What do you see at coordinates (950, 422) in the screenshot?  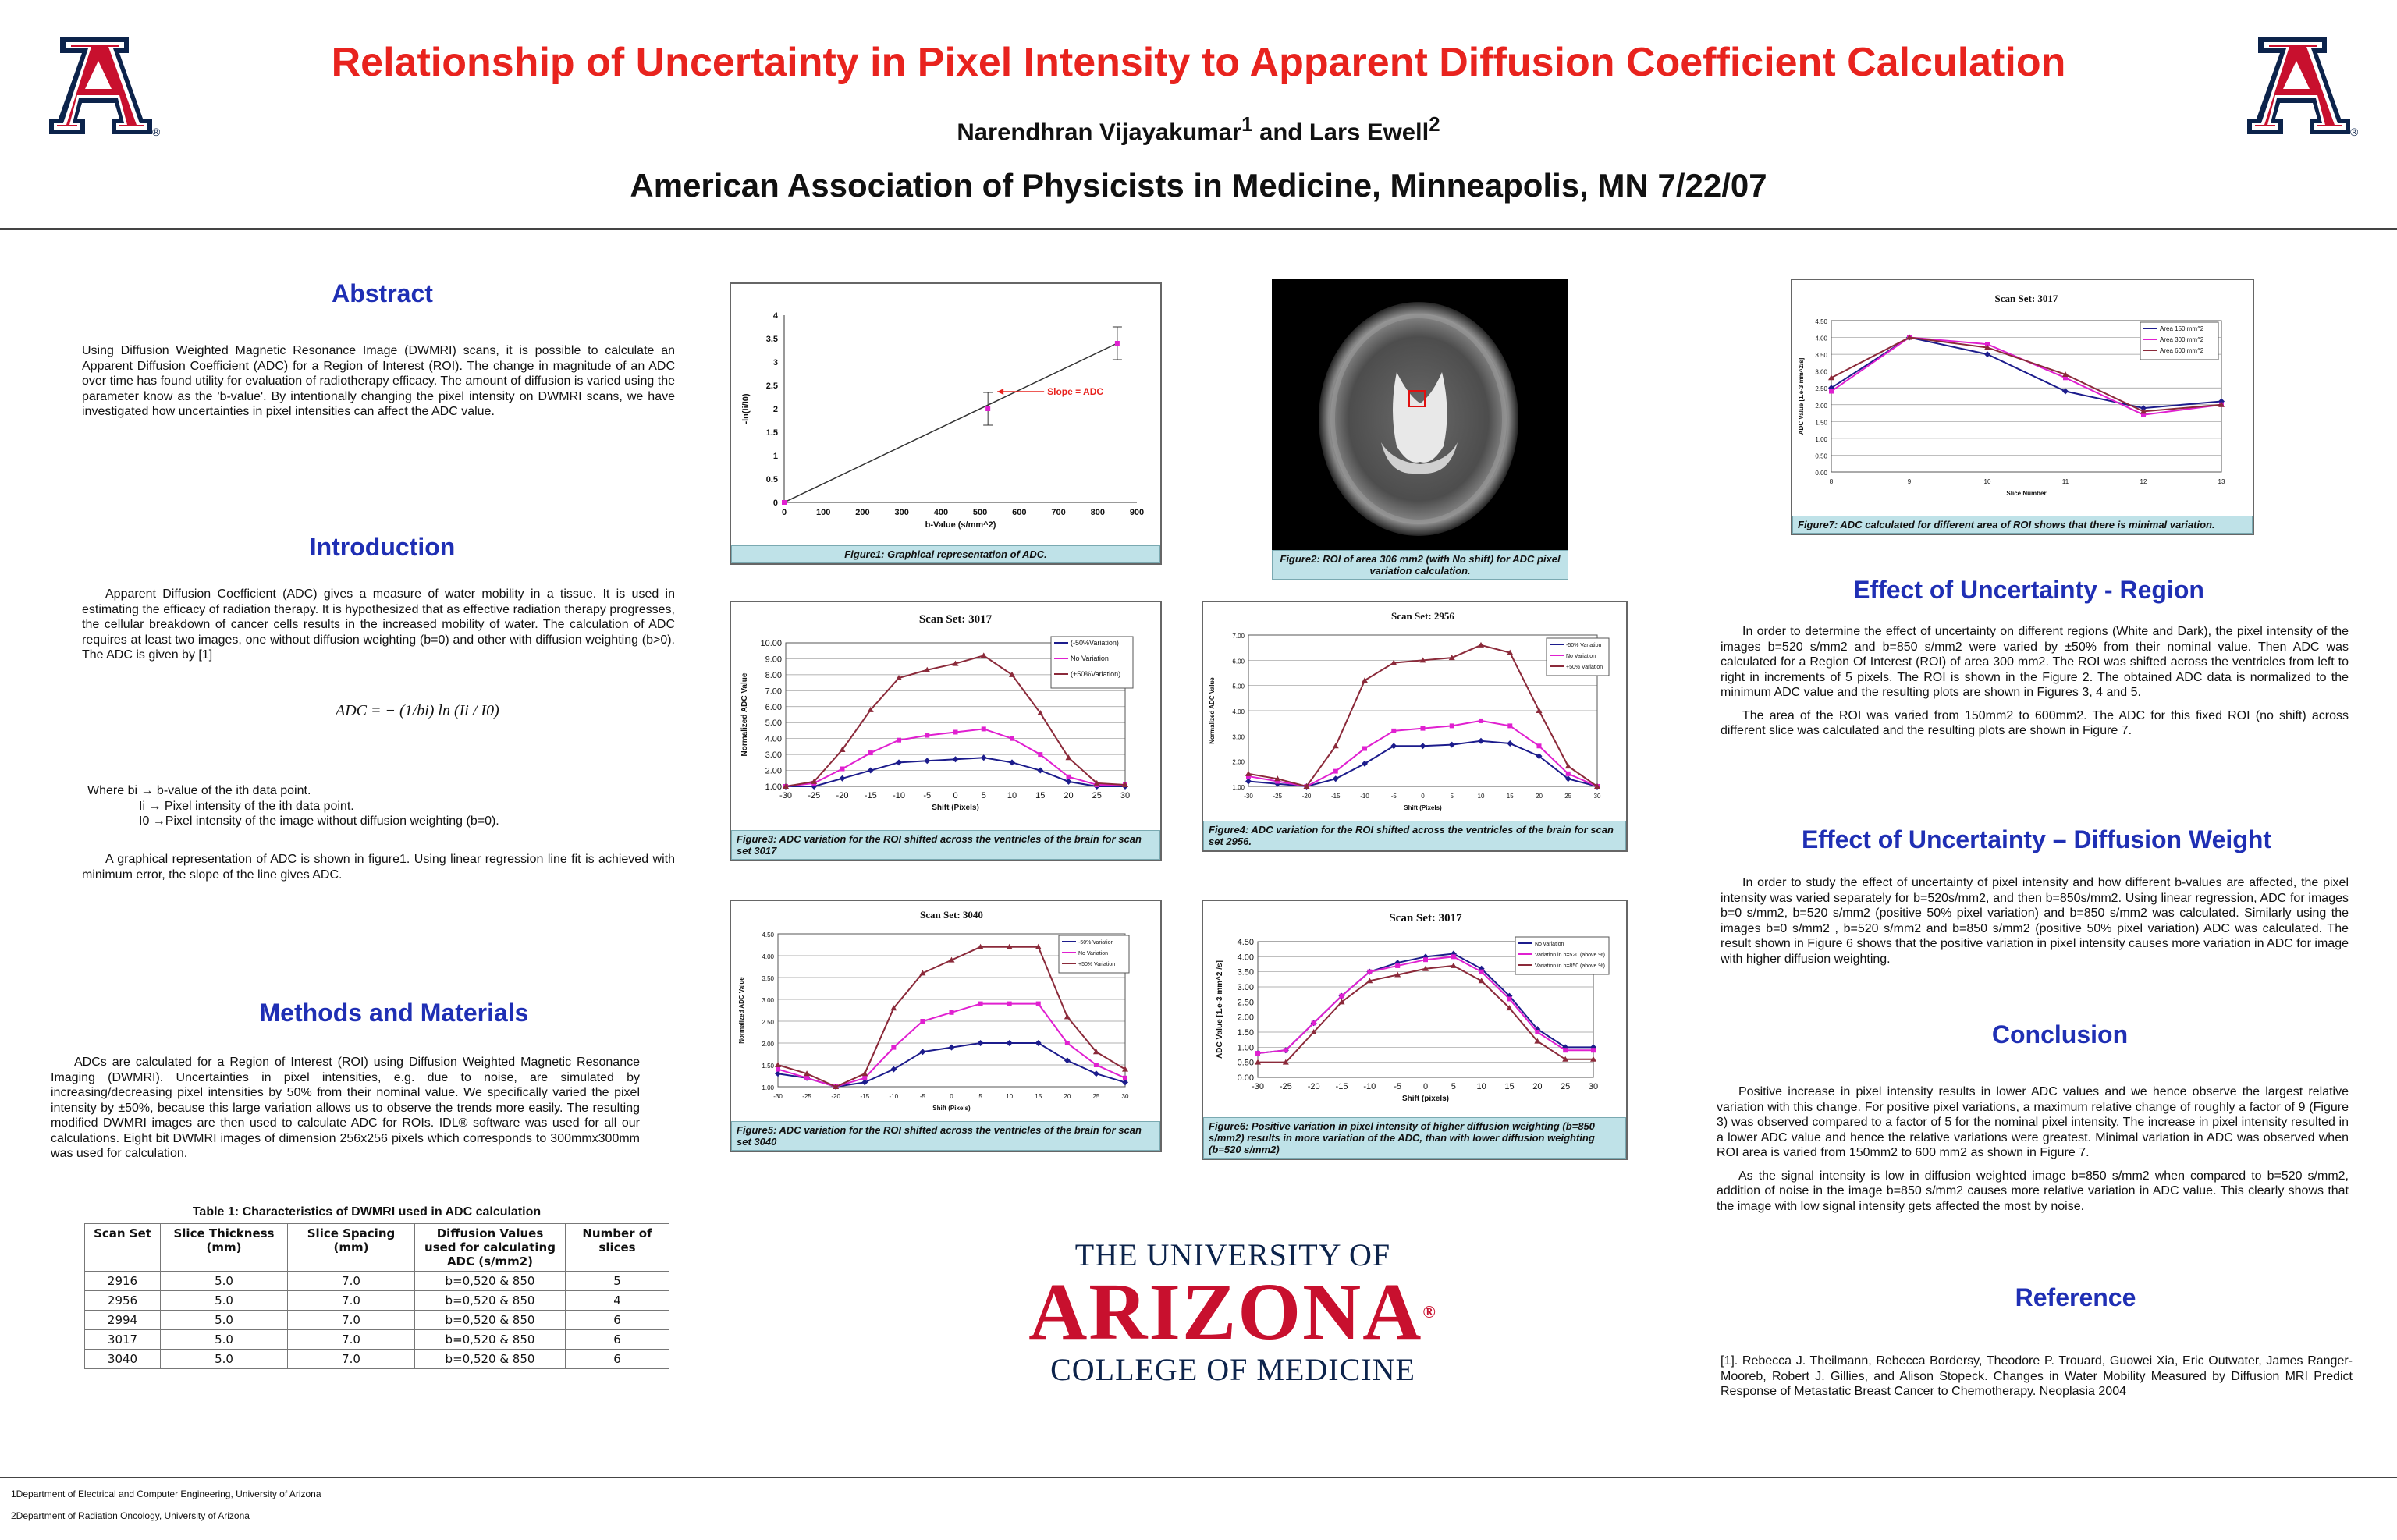 I see `regression-line` at bounding box center [950, 422].